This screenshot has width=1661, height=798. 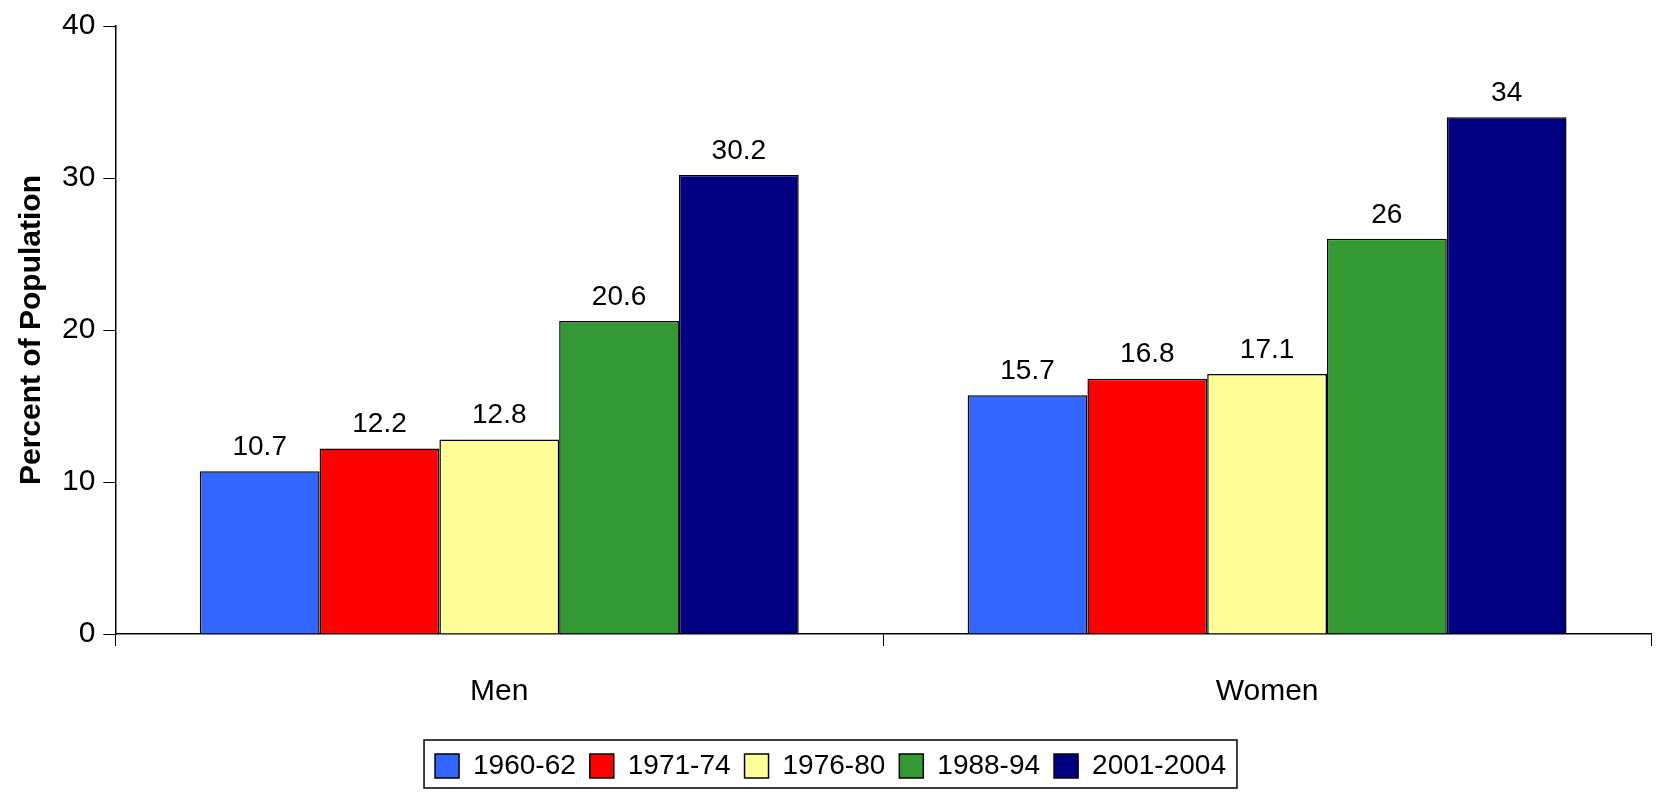 I want to click on data-label: 12.8, so click(x=499, y=414).